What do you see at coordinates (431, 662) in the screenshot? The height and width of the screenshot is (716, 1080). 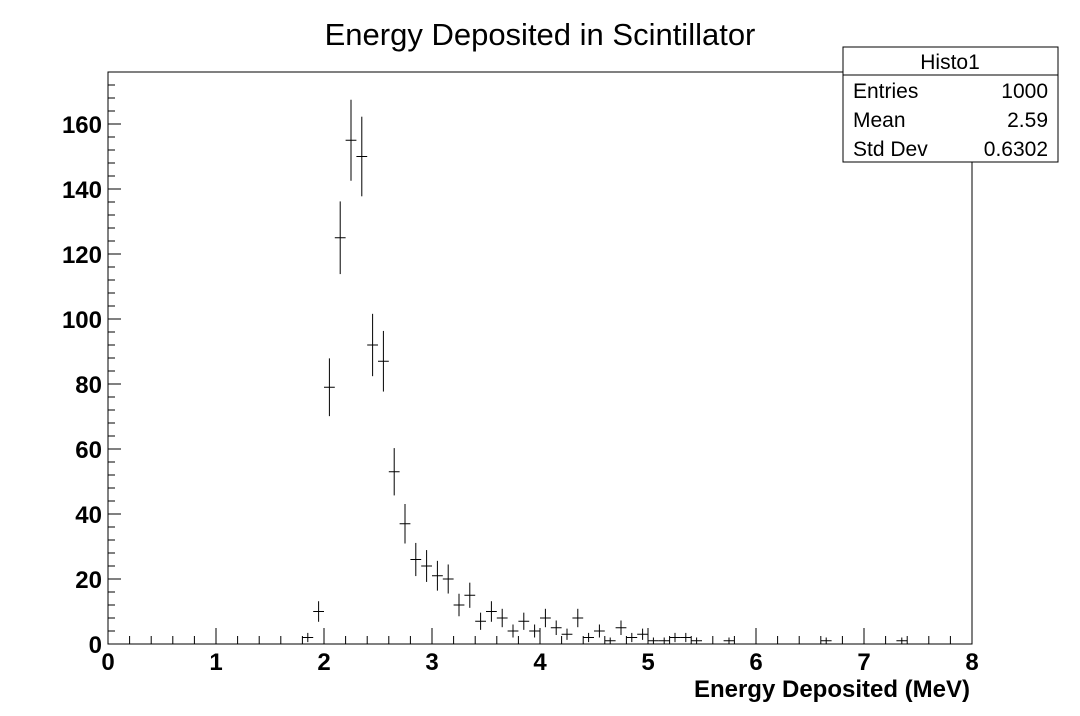 I see `x-tick-label: 3` at bounding box center [431, 662].